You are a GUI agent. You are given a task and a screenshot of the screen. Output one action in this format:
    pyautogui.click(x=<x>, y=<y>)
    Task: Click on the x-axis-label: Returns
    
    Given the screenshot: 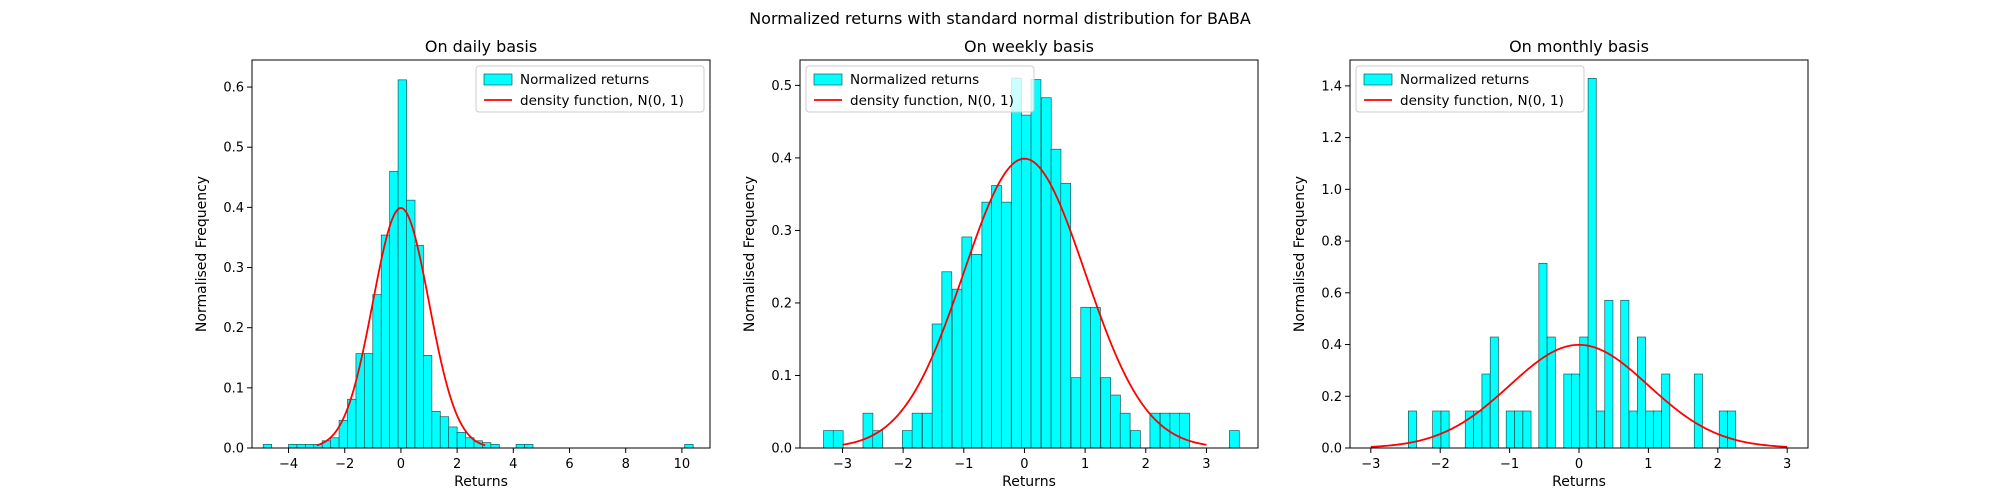 What is the action you would take?
    pyautogui.click(x=481, y=482)
    